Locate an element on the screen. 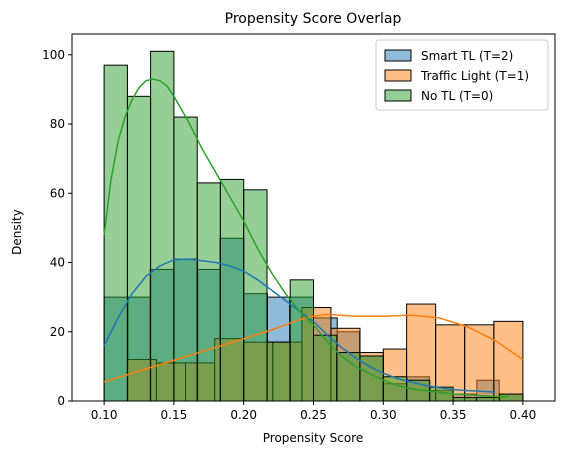  x-tick-label-0: 0.10 is located at coordinates (104, 415).